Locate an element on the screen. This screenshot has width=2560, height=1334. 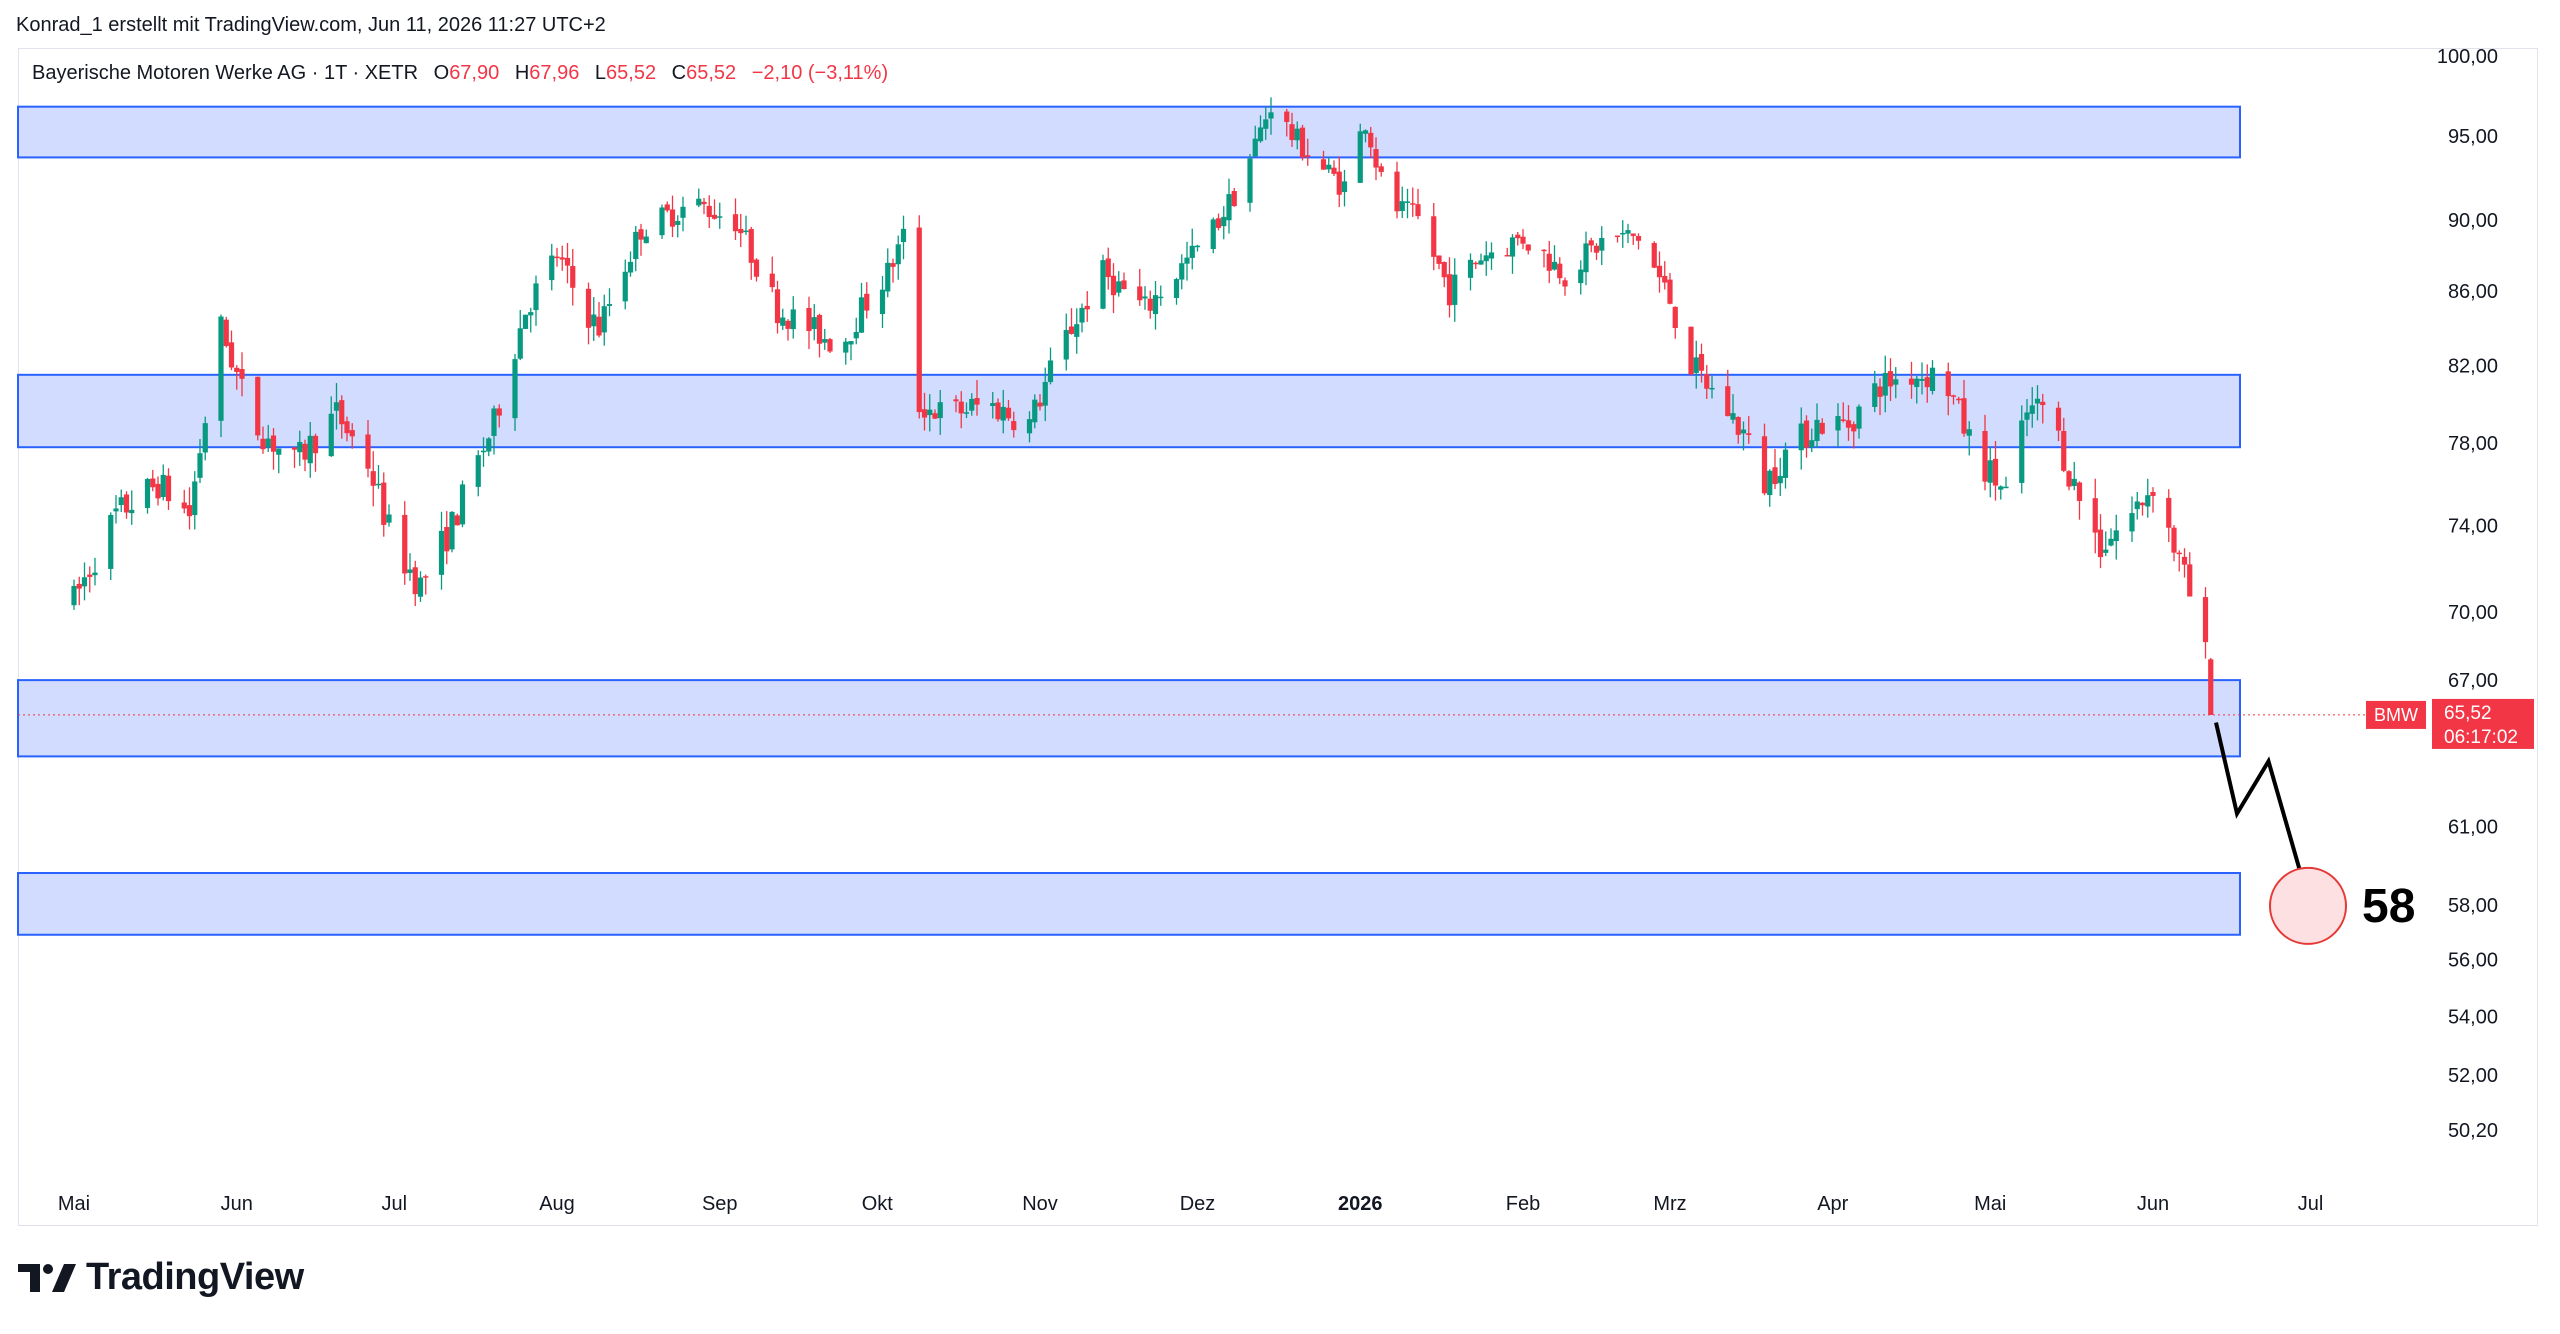
tradingview-logo: TradingView is located at coordinates (161, 1277).